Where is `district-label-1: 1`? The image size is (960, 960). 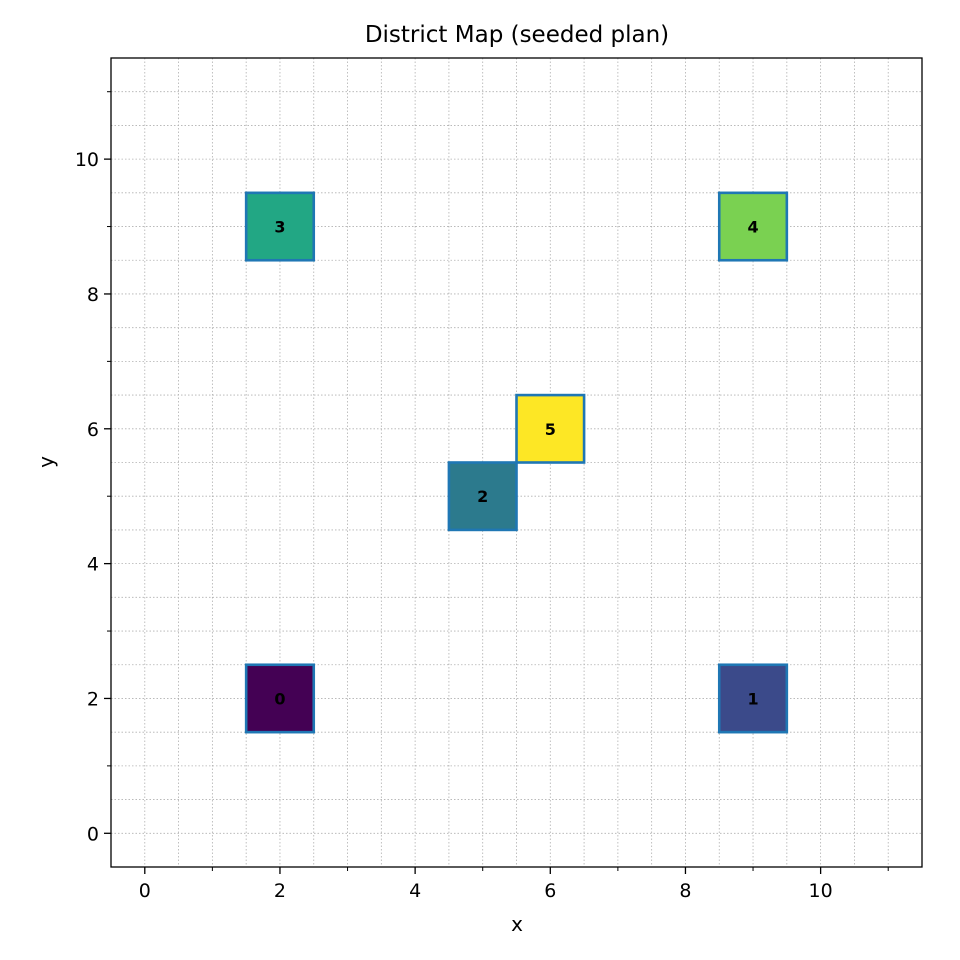 district-label-1: 1 is located at coordinates (752, 698).